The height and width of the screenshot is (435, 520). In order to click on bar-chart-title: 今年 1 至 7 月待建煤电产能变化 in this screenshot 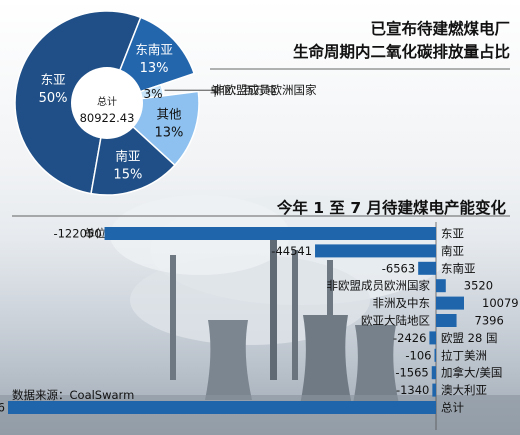, I will do `click(391, 208)`.